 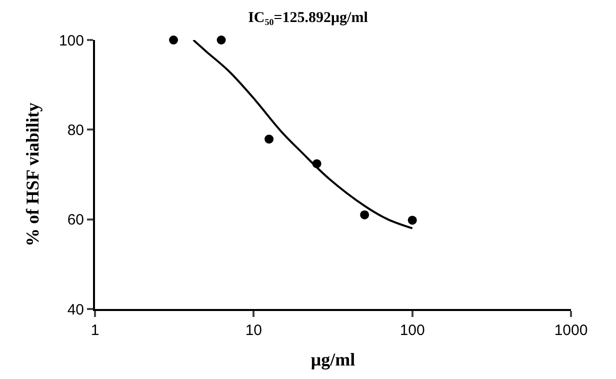 I want to click on x-tick-label: 10, so click(x=253, y=330).